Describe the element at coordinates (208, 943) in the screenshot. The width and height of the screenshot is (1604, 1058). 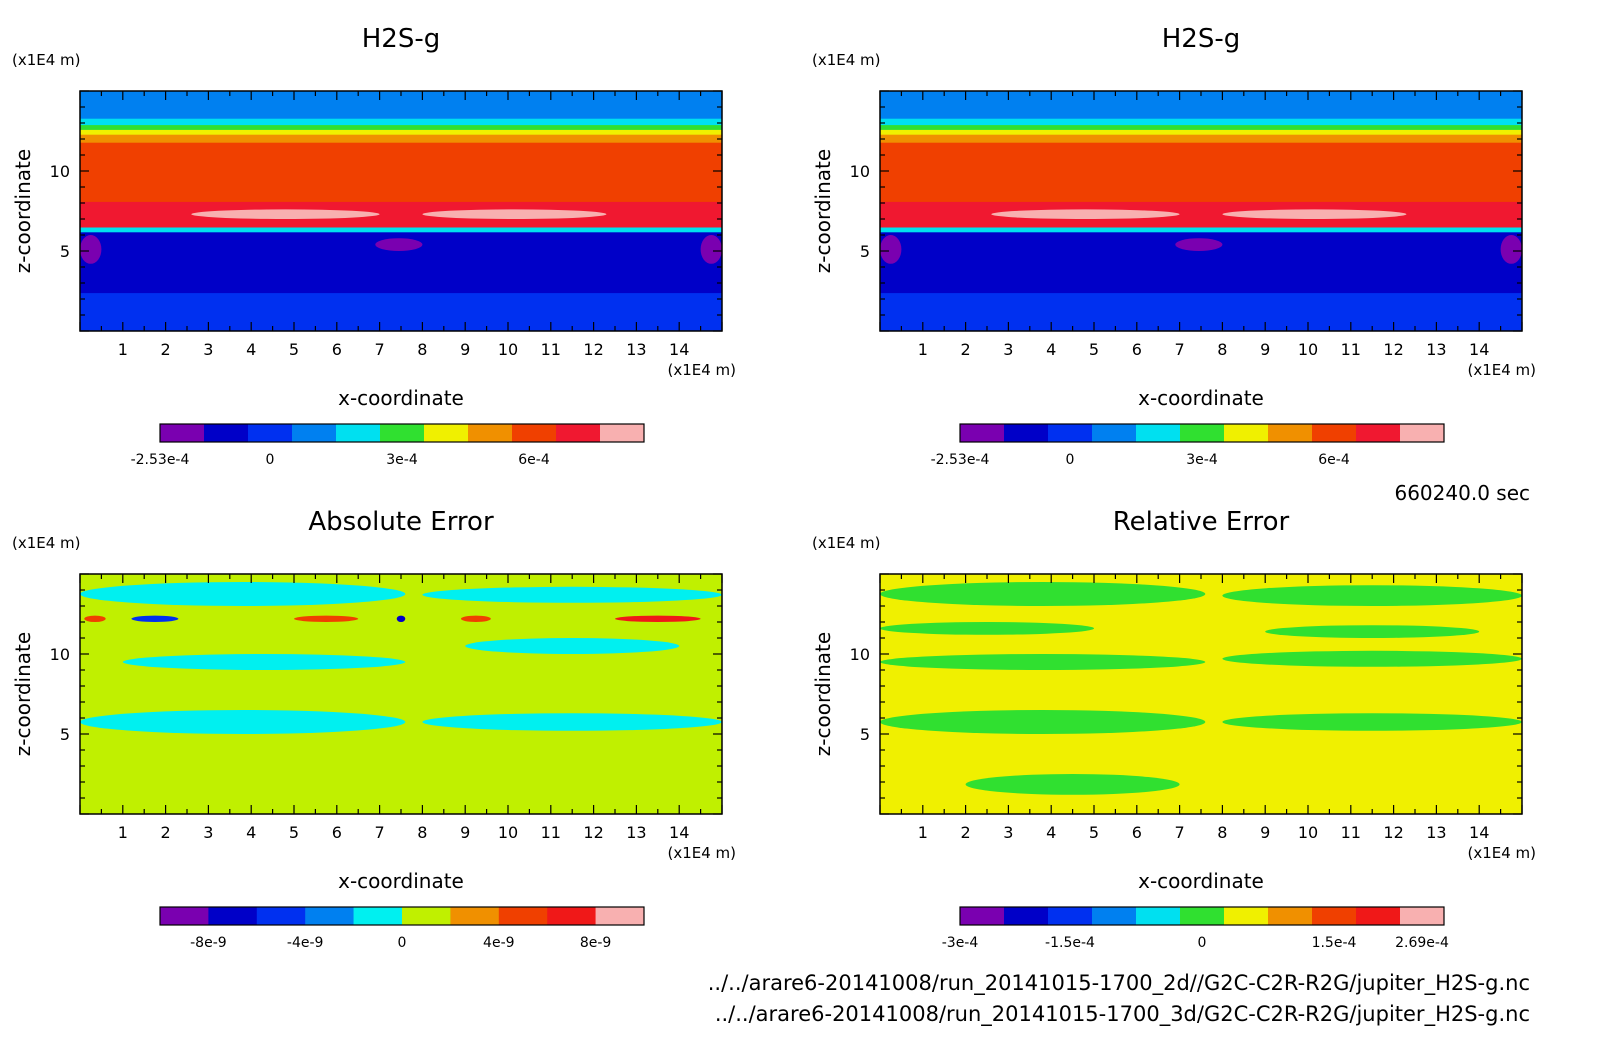
I see `colorbar-label: -8e-9` at that location.